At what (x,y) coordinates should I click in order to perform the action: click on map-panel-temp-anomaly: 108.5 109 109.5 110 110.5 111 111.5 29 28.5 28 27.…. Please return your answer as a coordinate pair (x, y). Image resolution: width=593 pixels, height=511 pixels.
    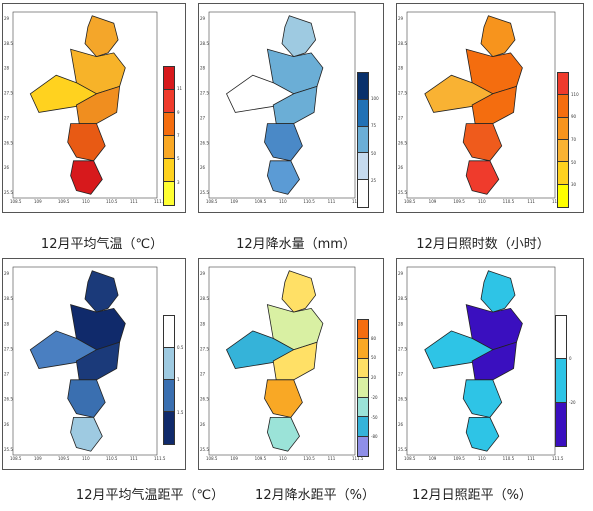
    Looking at the image, I should click on (94, 364).